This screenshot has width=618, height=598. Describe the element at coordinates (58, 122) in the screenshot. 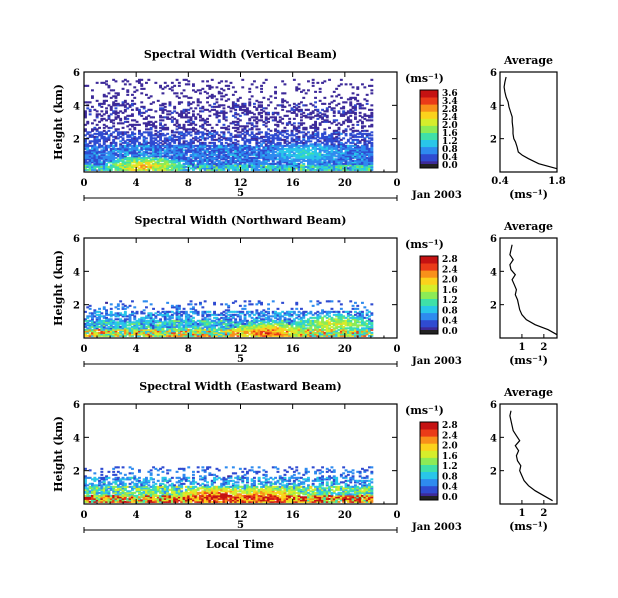

I see `y-axis-label: Height (km)` at that location.